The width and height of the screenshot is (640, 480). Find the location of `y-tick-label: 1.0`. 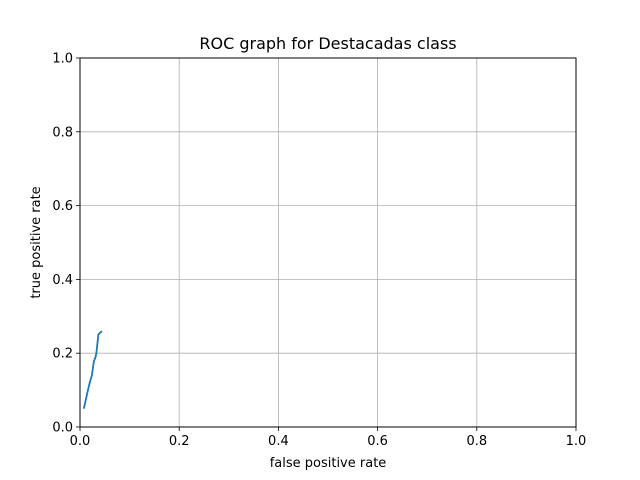

y-tick-label: 1.0 is located at coordinates (62, 59).